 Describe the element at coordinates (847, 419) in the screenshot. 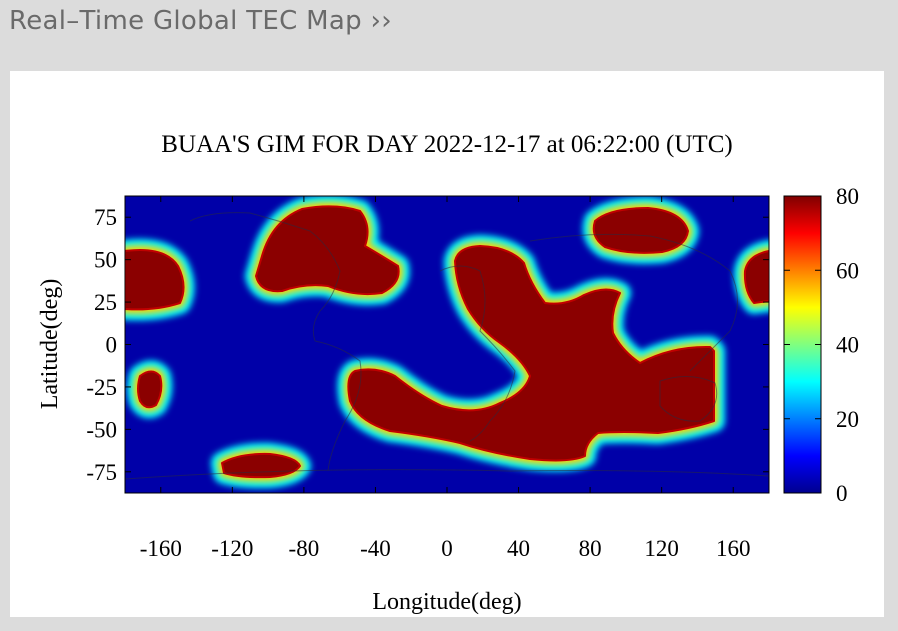

I see `cb-tick-label-1: 20` at that location.